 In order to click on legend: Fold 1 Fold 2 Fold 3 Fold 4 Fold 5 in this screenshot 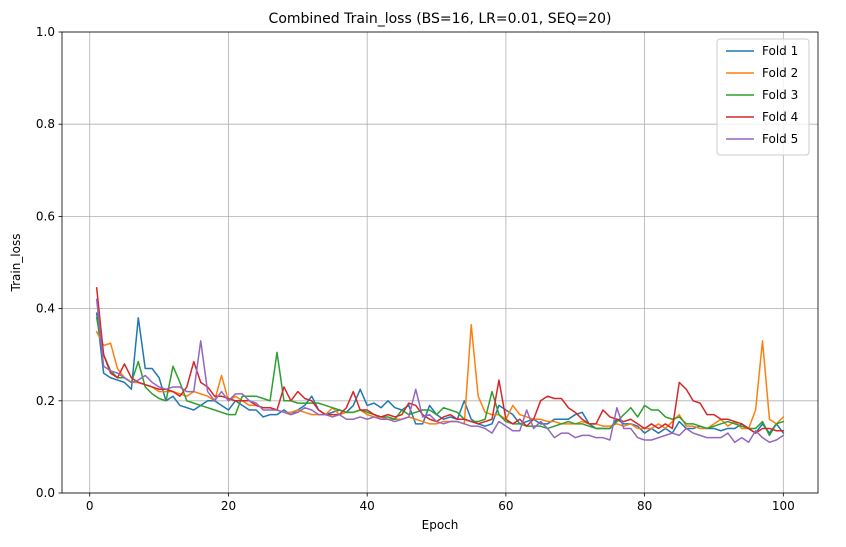, I will do `click(763, 97)`.